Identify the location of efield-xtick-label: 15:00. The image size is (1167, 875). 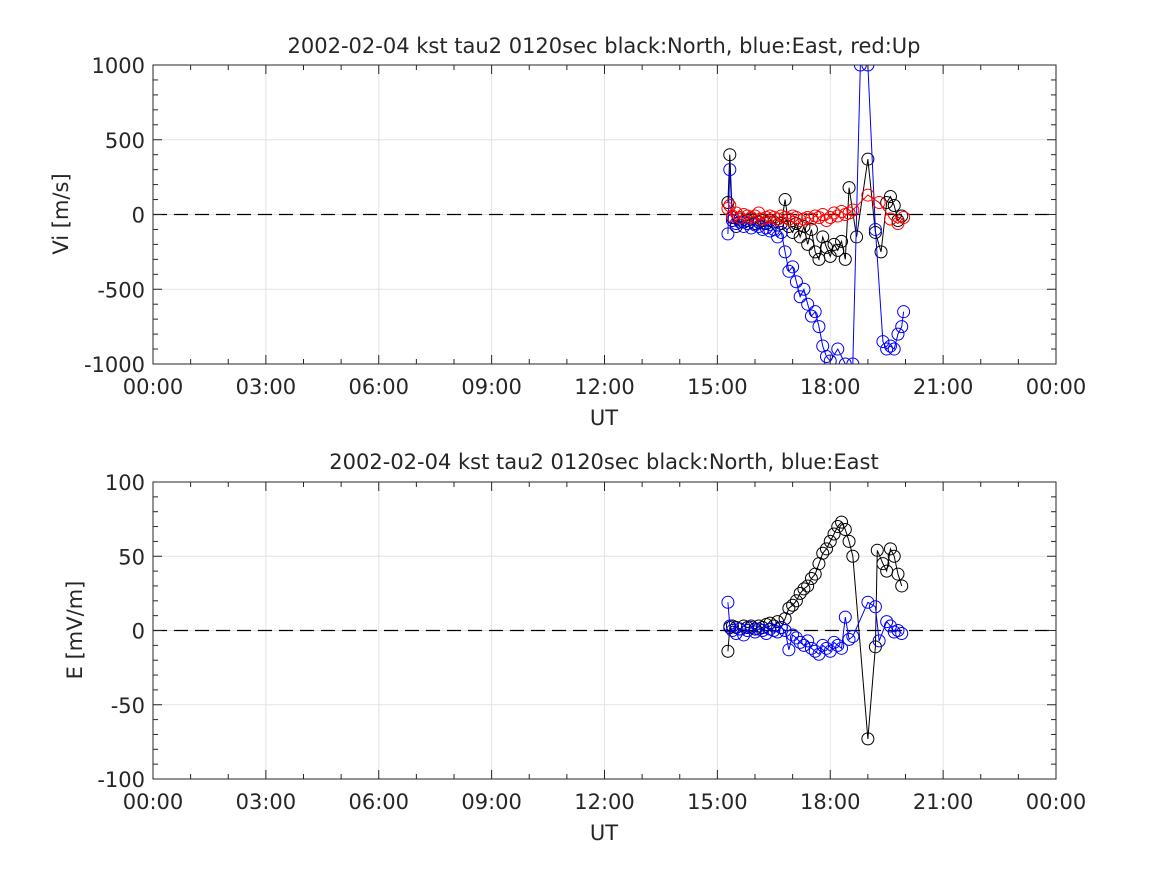
(717, 802).